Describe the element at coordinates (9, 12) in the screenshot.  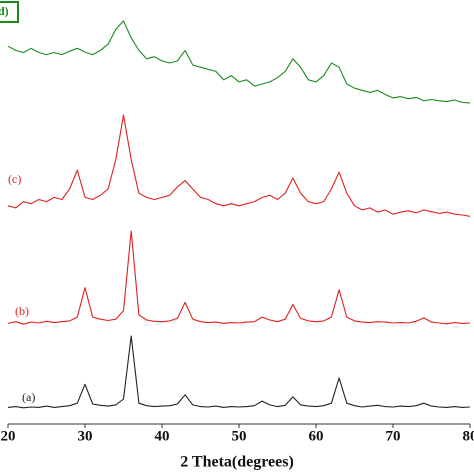
I see `label-box` at that location.